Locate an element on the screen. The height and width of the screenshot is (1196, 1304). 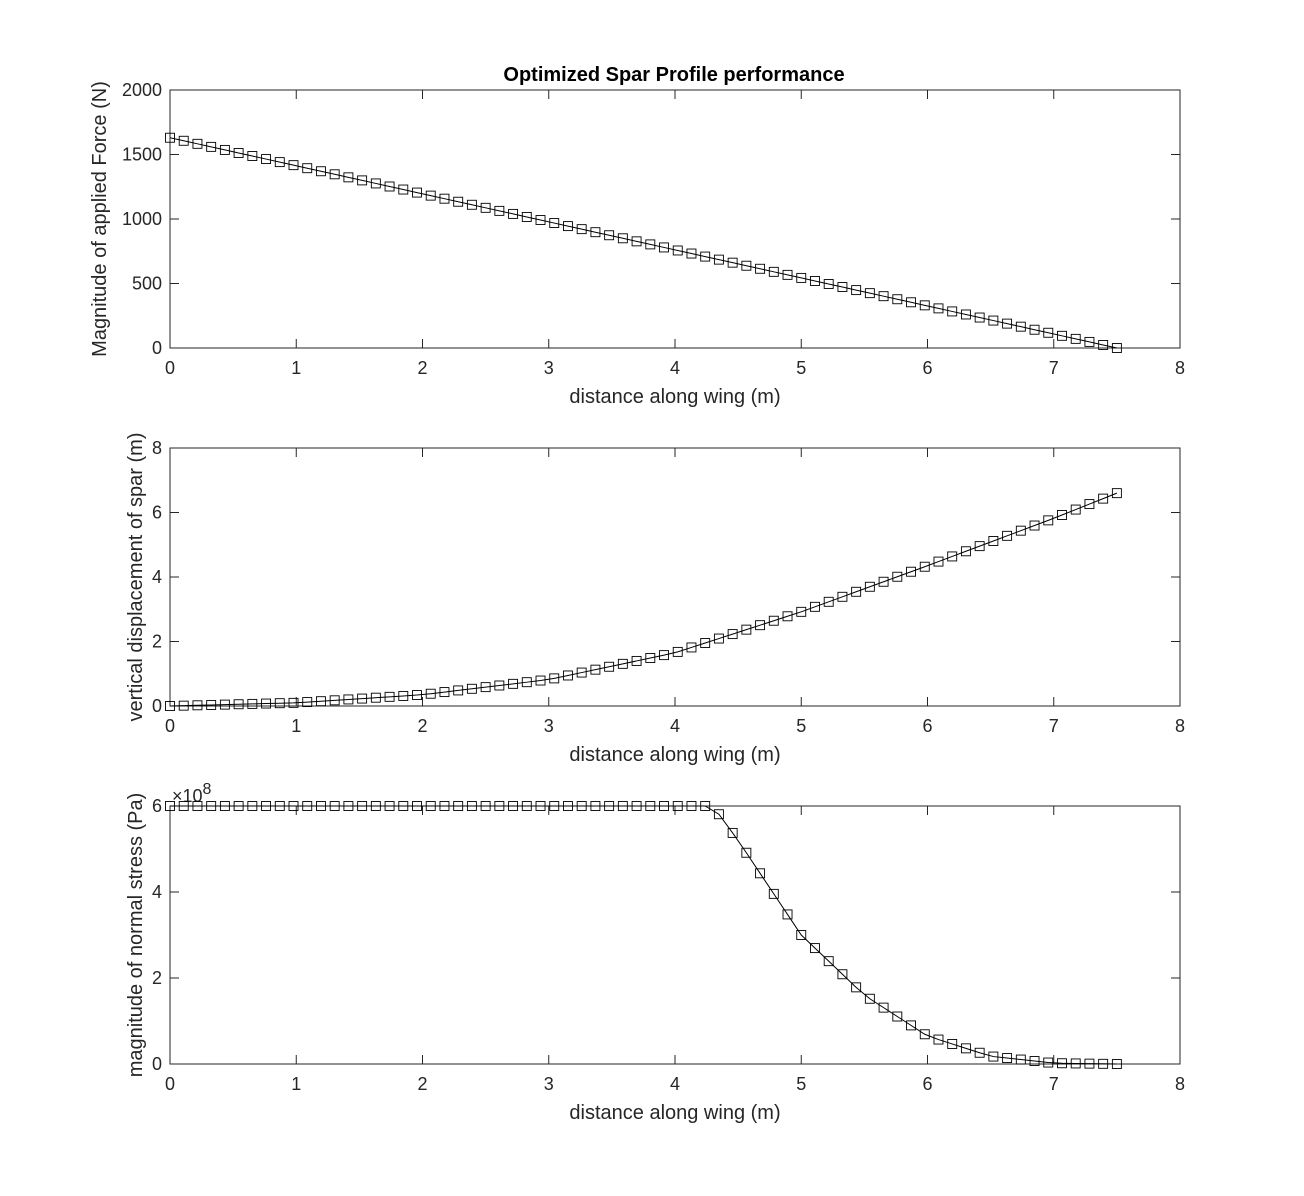
x-tick-label: 3 is located at coordinates (549, 1084).